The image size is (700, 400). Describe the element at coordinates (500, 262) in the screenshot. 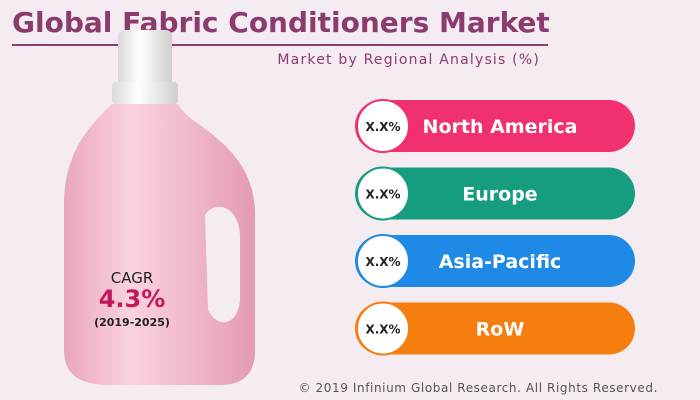

I see `region-label: Asia-Pacific` at that location.